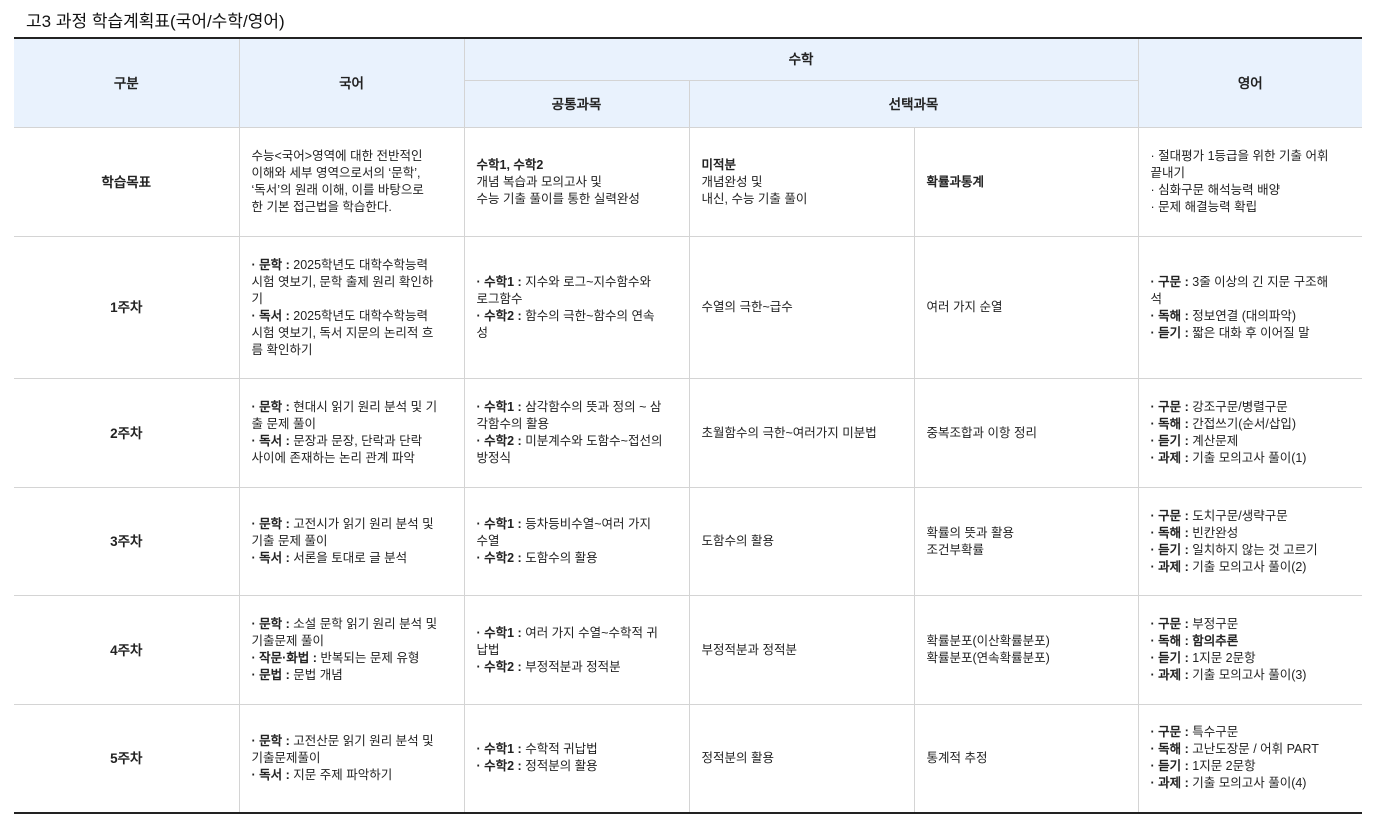  I want to click on cell-line: · 수학1 : 여러 가지 수열~수학적 귀, so click(577, 633).